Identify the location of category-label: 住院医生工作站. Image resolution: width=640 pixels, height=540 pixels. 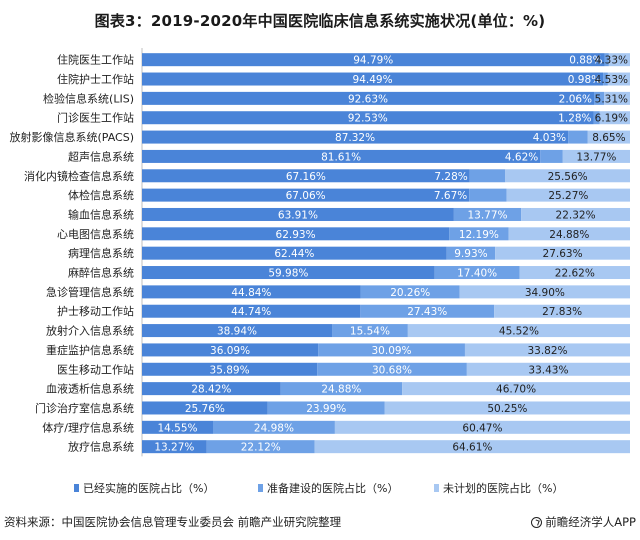
(95, 60).